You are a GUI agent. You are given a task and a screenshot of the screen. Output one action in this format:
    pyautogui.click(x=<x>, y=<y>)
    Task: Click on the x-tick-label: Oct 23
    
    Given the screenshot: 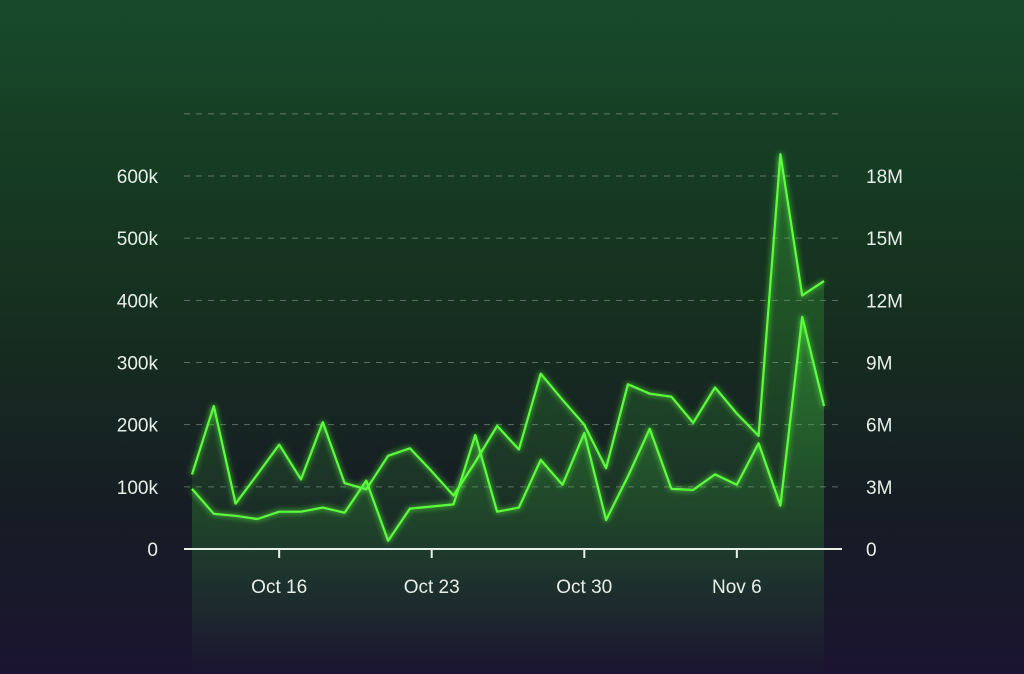 What is the action you would take?
    pyautogui.click(x=432, y=587)
    